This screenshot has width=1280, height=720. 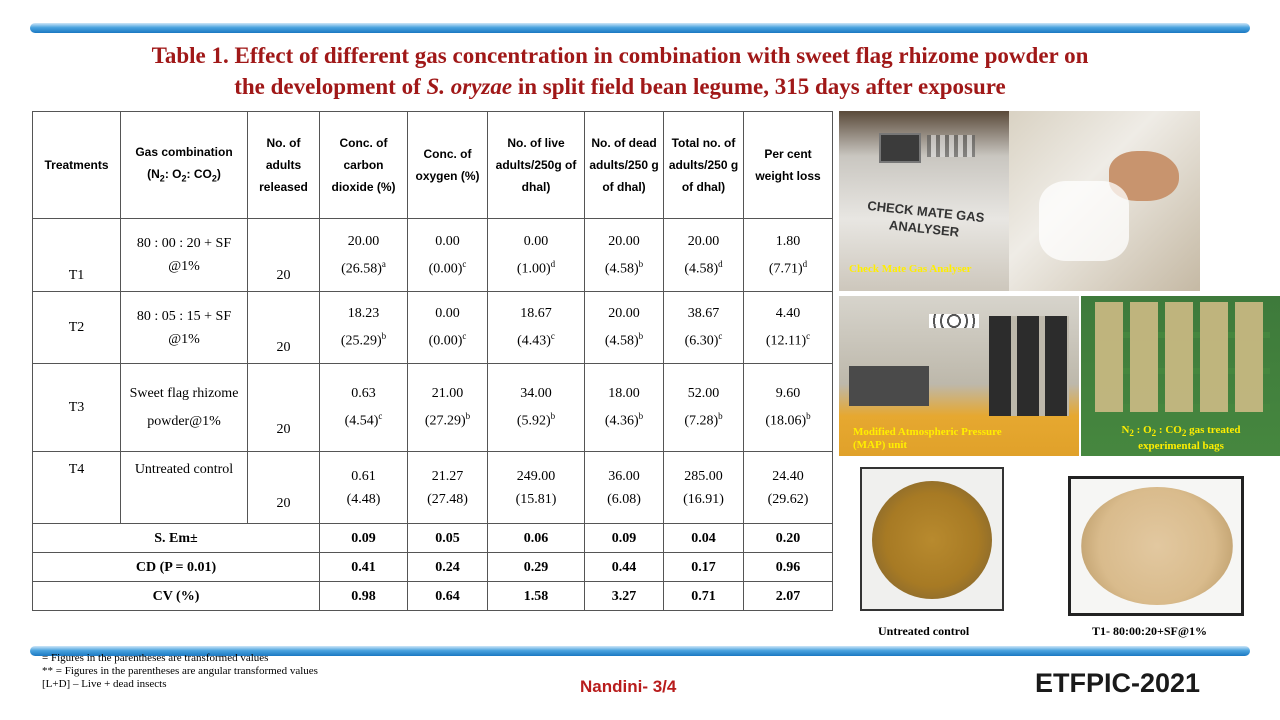 I want to click on header-gas-combination: Gas combination (N2: O2: CO2), so click(x=184, y=165).